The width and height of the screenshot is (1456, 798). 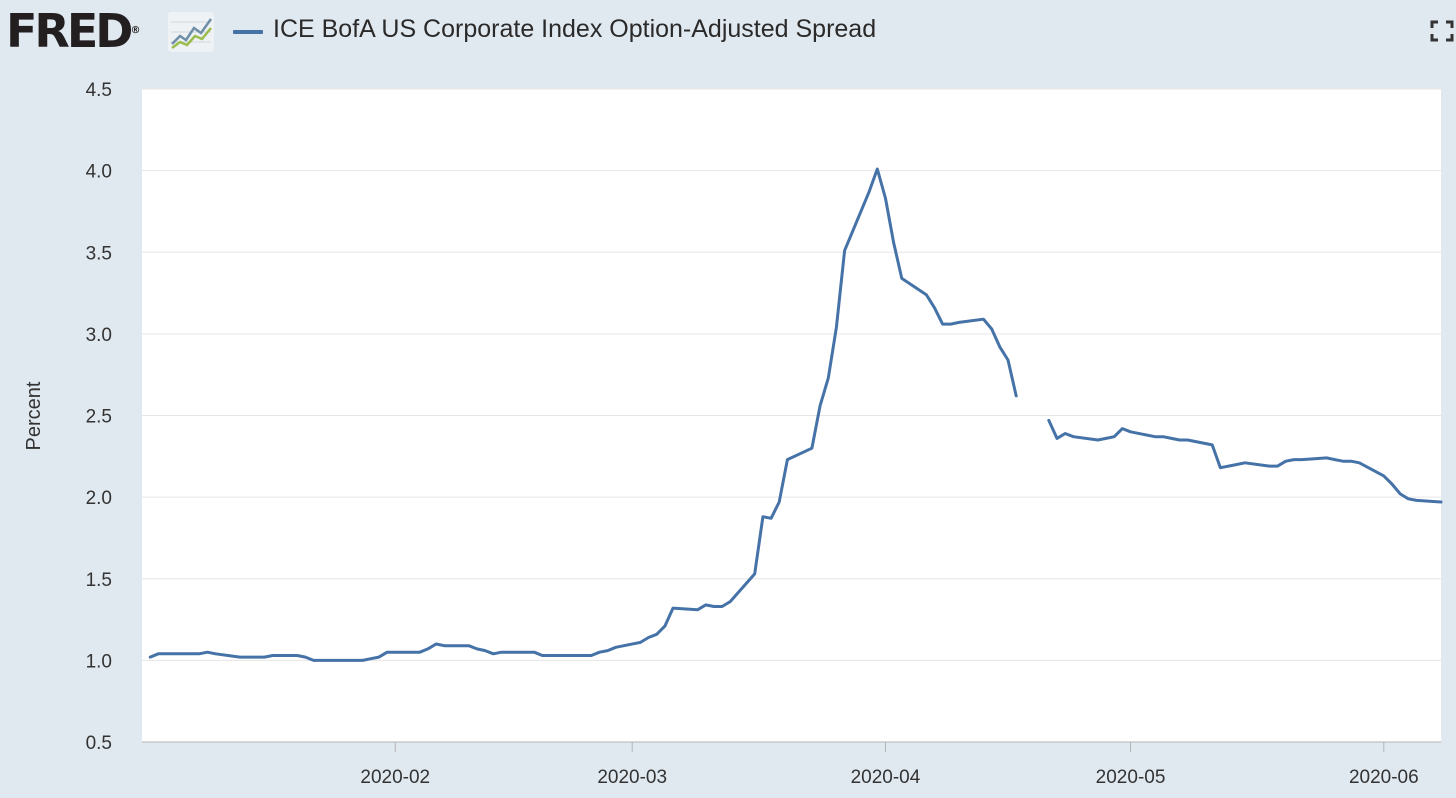 I want to click on x-tick-label: 2020-03, so click(x=632, y=777).